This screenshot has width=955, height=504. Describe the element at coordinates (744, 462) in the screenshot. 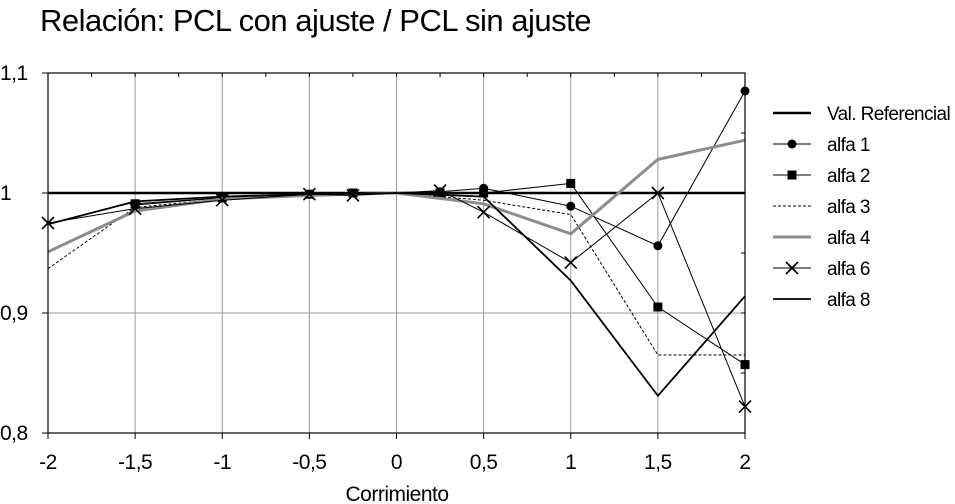

I see `x-tick-label: 2` at that location.